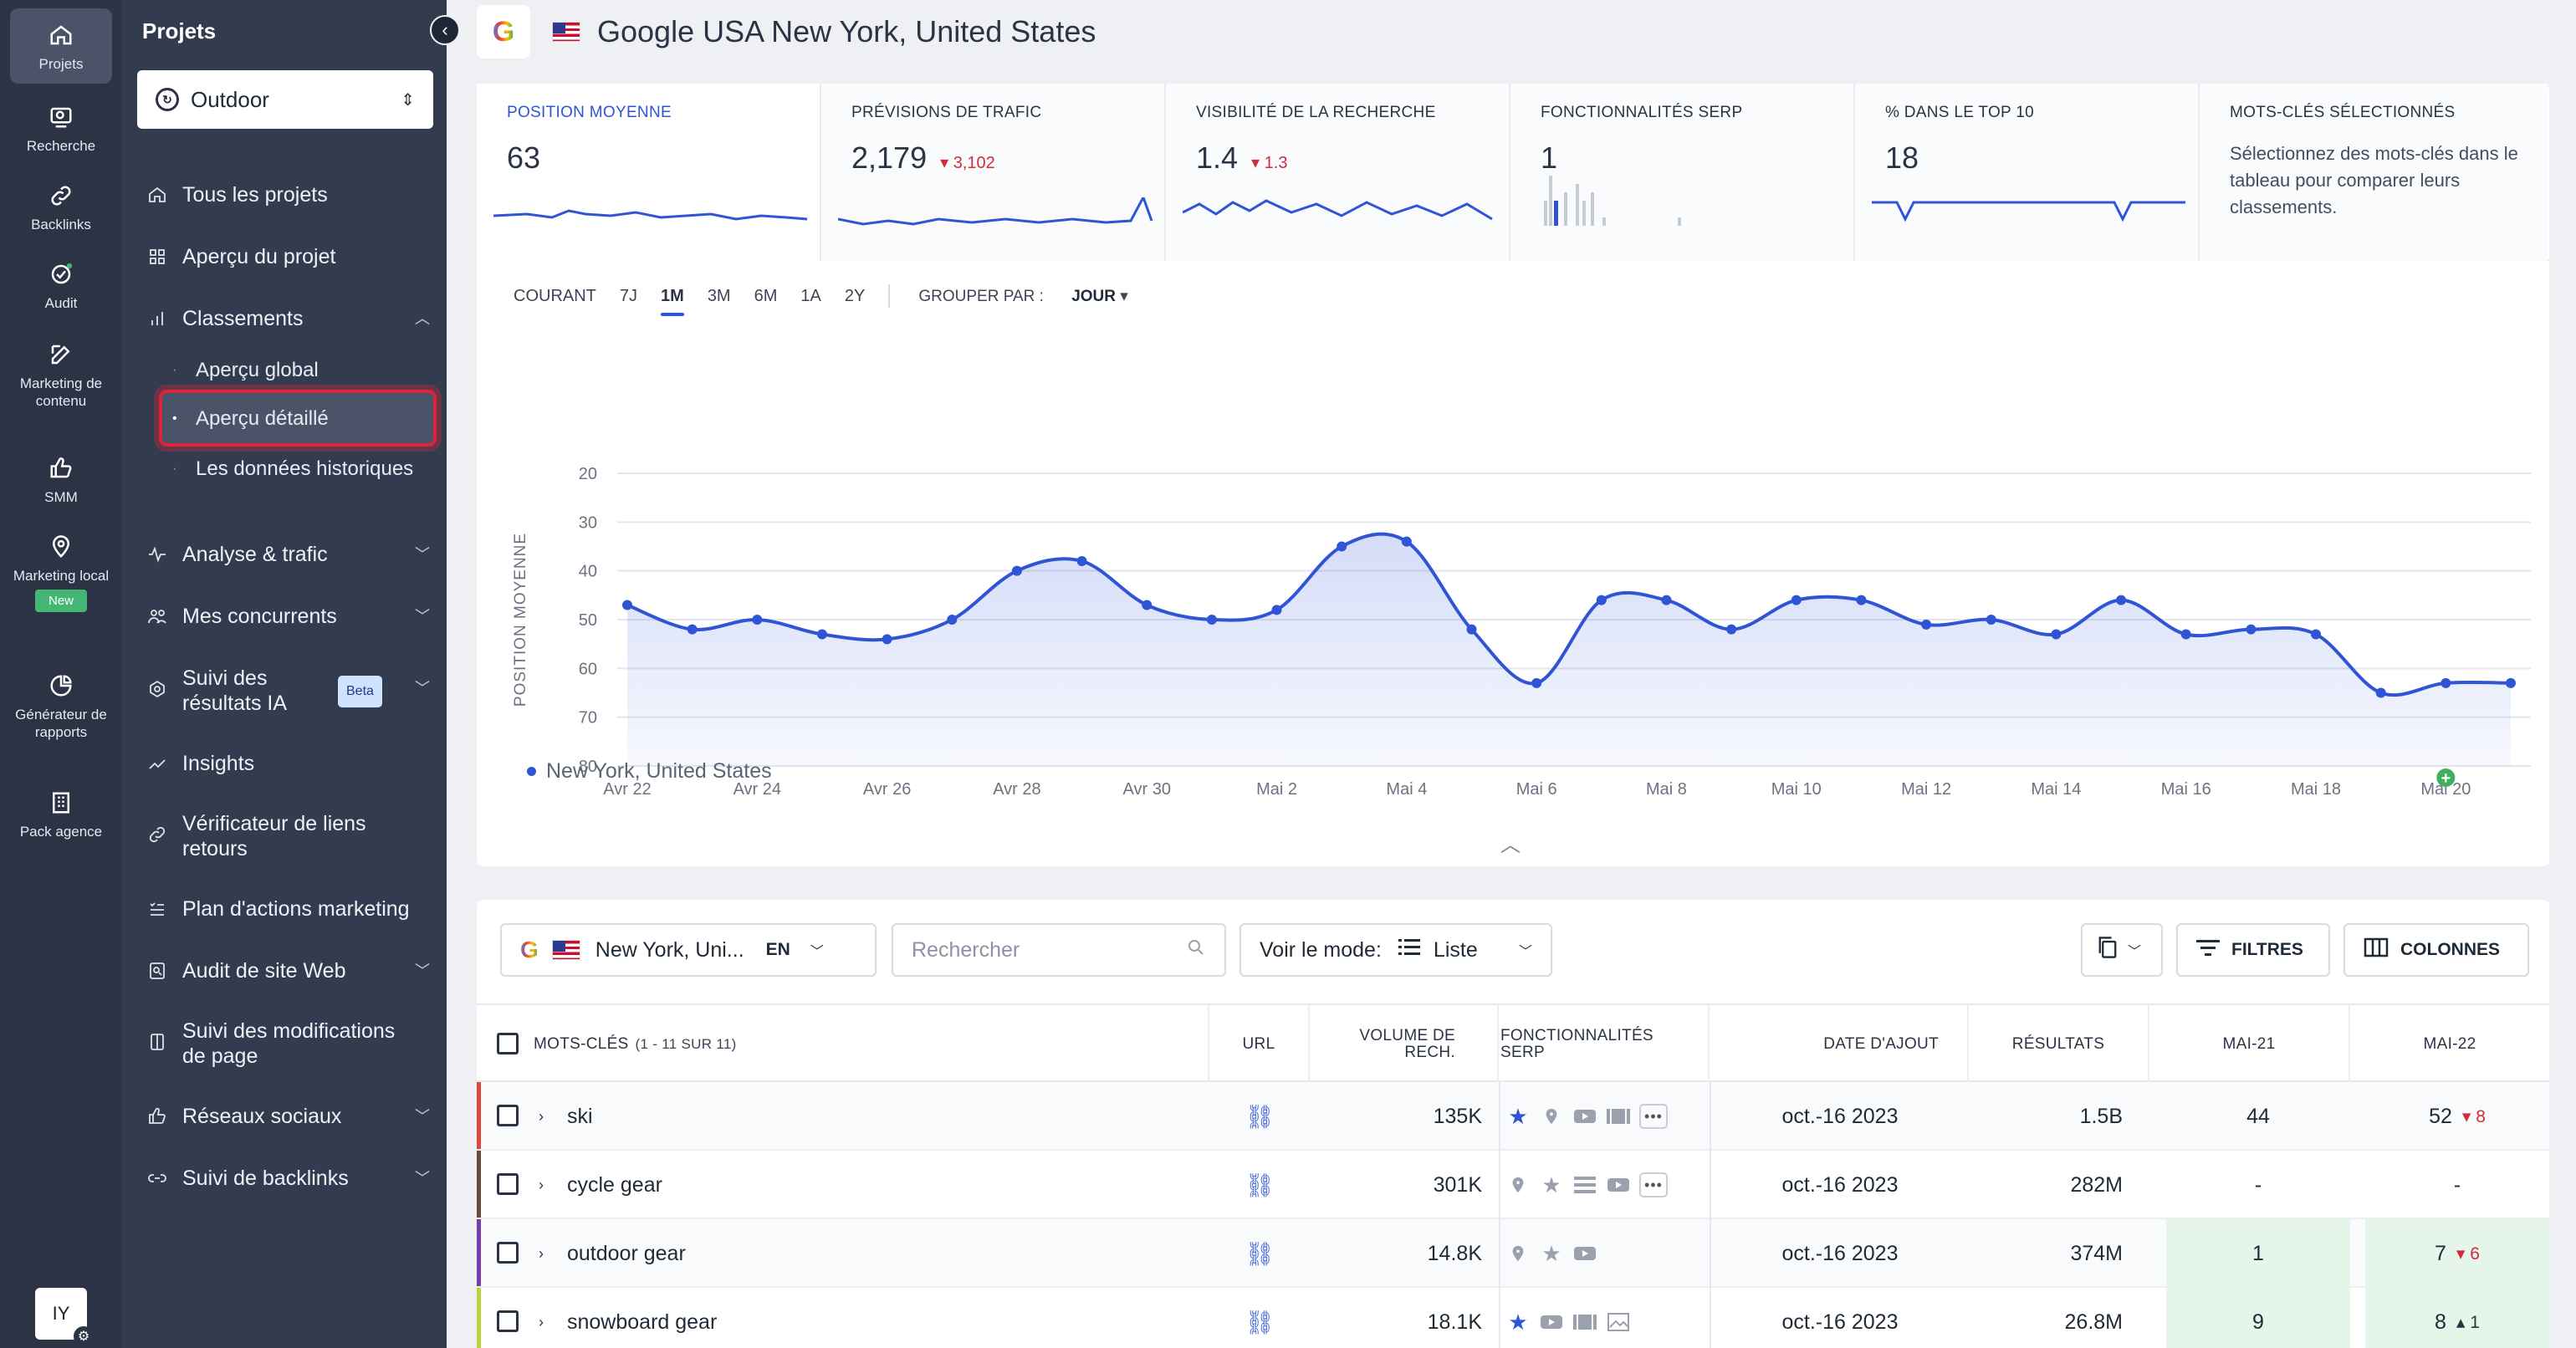 The height and width of the screenshot is (1348, 2576). I want to click on users-icon, so click(157, 616).